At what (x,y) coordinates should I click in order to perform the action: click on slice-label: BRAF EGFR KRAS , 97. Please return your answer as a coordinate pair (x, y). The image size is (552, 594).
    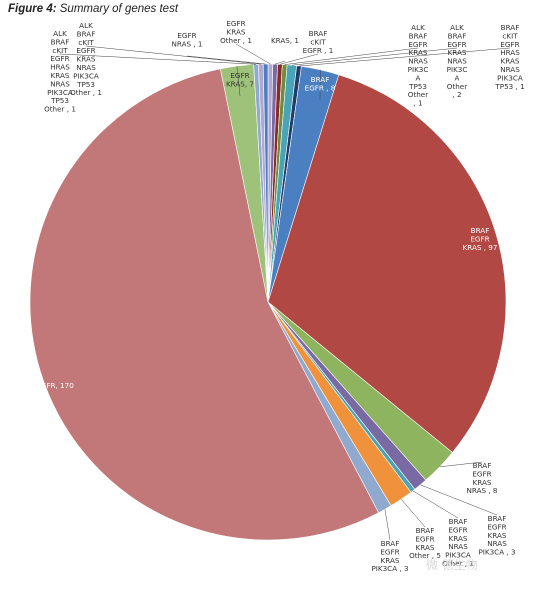
    Looking at the image, I should click on (480, 239).